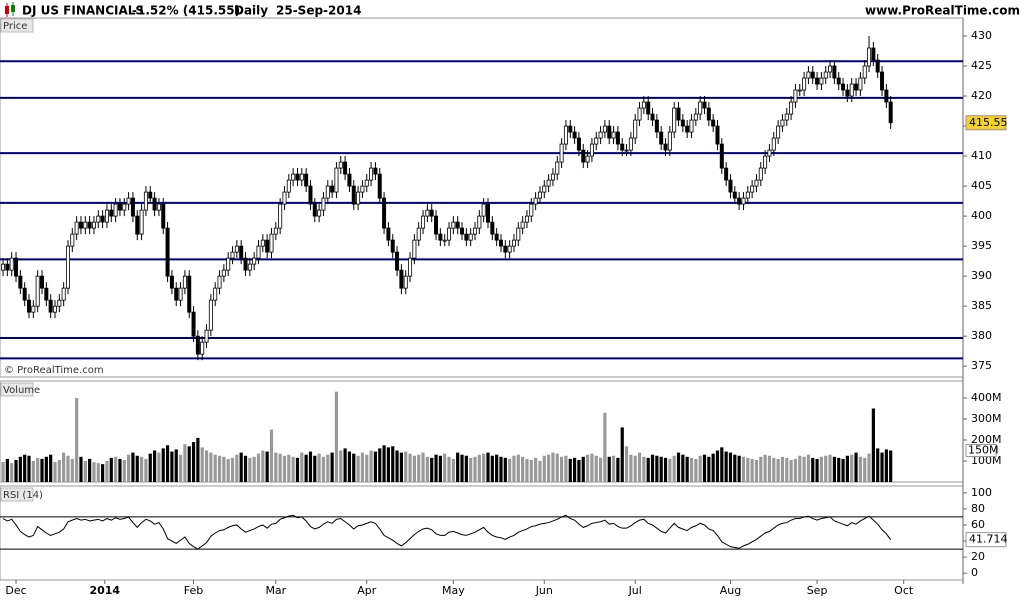 The width and height of the screenshot is (1024, 600). I want to click on x-tick-label: Mar, so click(275, 590).